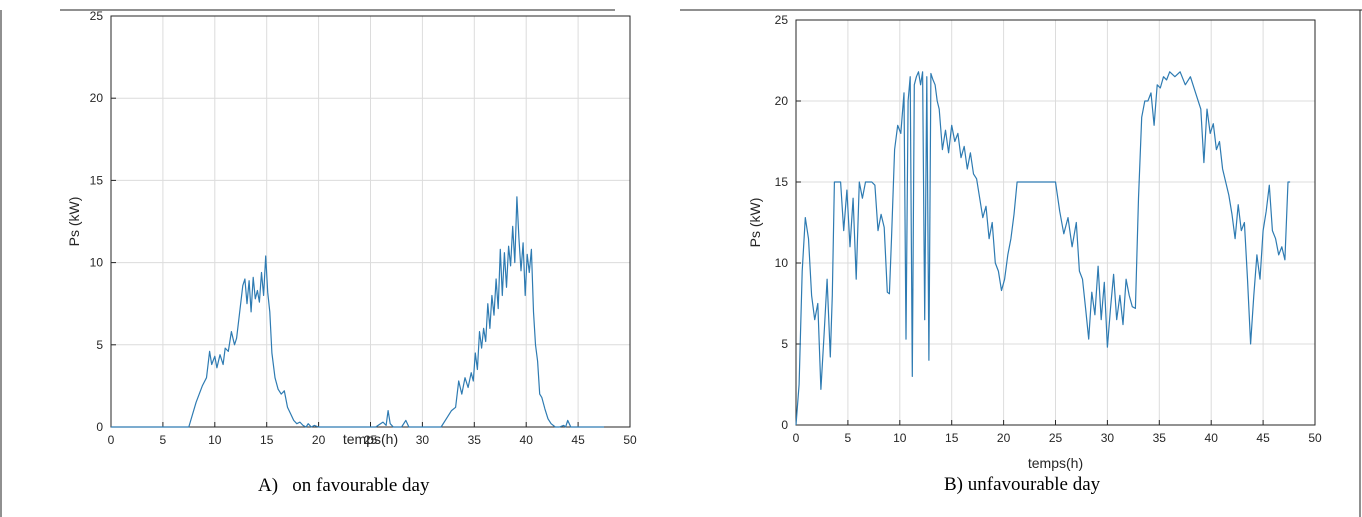 The width and height of the screenshot is (1362, 517). I want to click on b-xtick-label: 20, so click(1004, 438).